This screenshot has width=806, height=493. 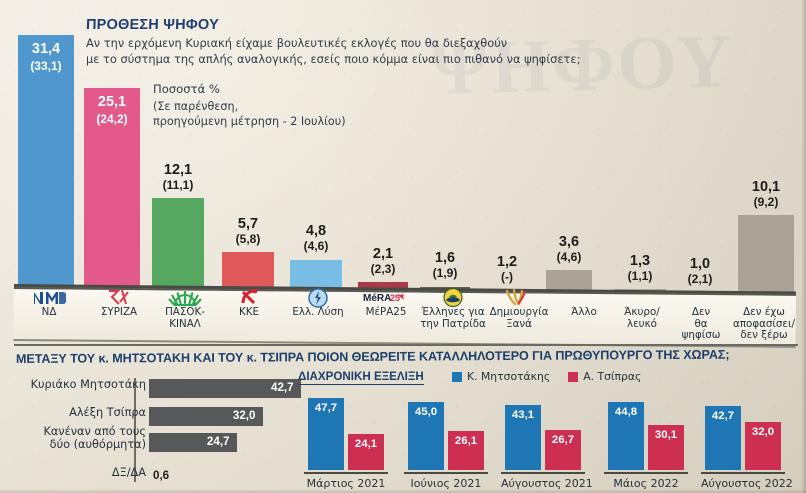 I want to click on pasok-sun-icon, so click(x=185, y=297).